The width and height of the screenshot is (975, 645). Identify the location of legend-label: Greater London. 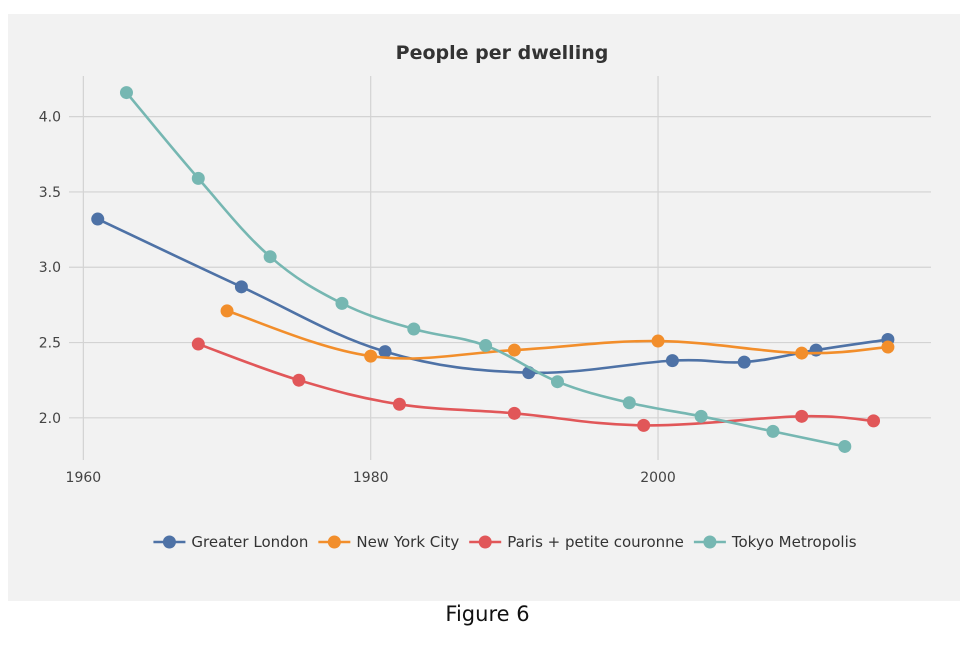
(249, 542).